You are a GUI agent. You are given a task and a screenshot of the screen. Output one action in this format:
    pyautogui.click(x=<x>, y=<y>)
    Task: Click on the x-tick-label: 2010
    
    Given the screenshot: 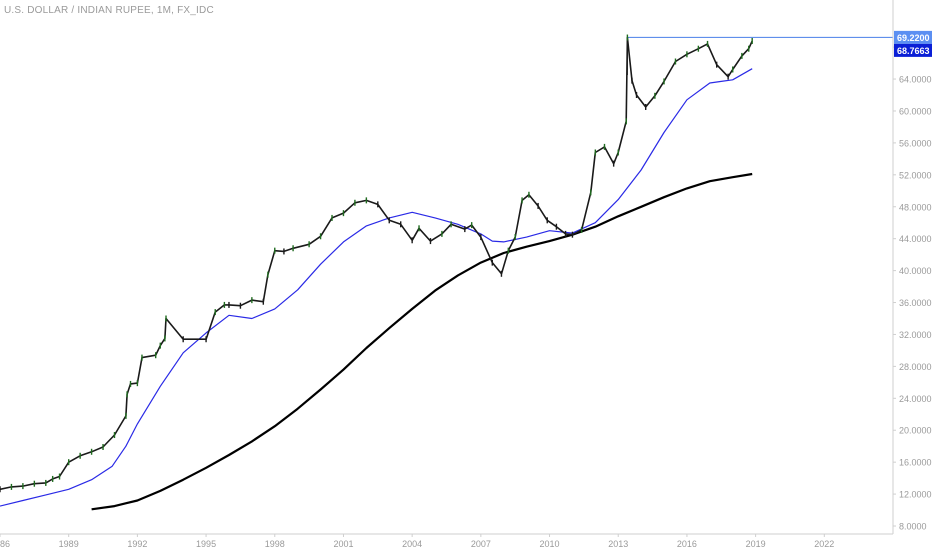 What is the action you would take?
    pyautogui.click(x=550, y=544)
    